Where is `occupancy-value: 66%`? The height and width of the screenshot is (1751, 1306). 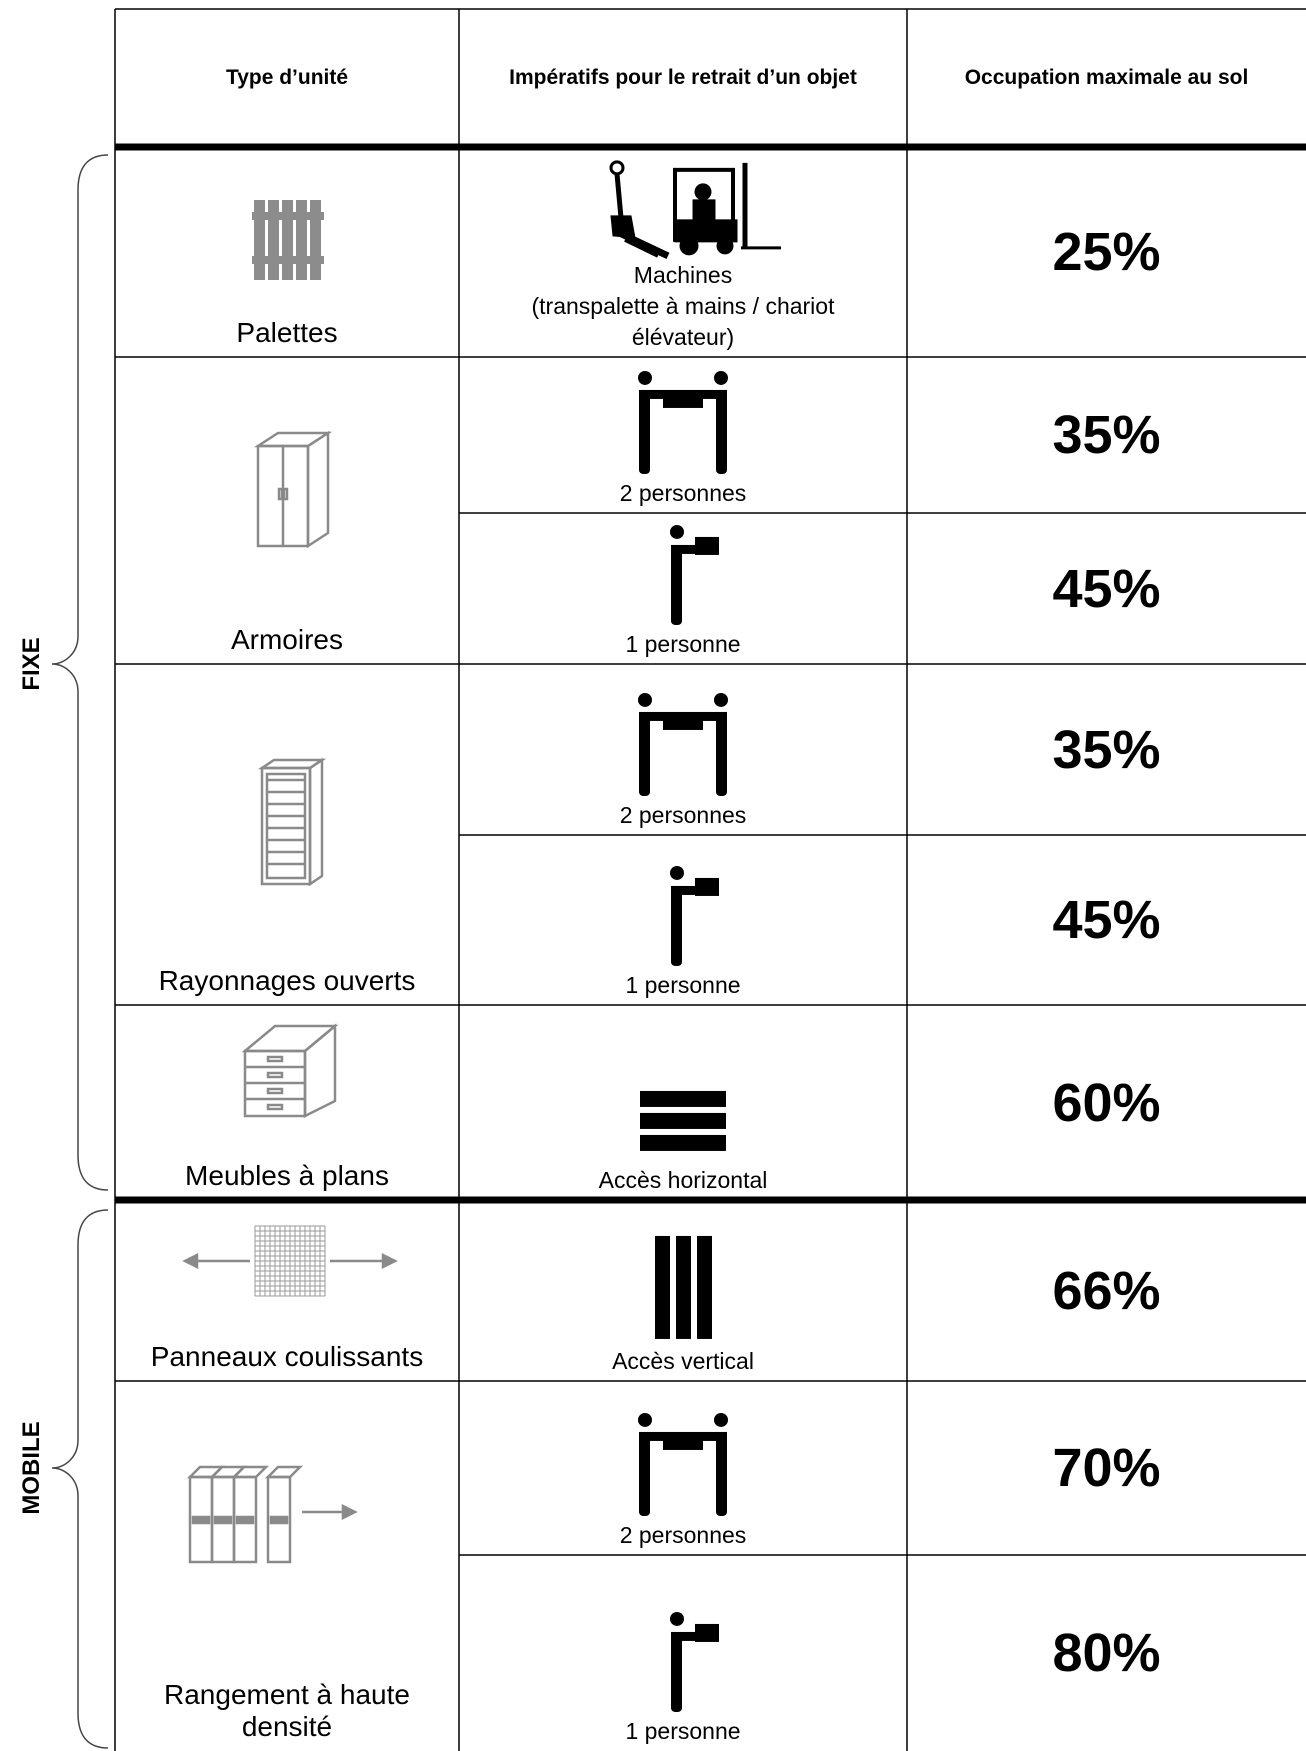 occupancy-value: 66% is located at coordinates (1106, 1290).